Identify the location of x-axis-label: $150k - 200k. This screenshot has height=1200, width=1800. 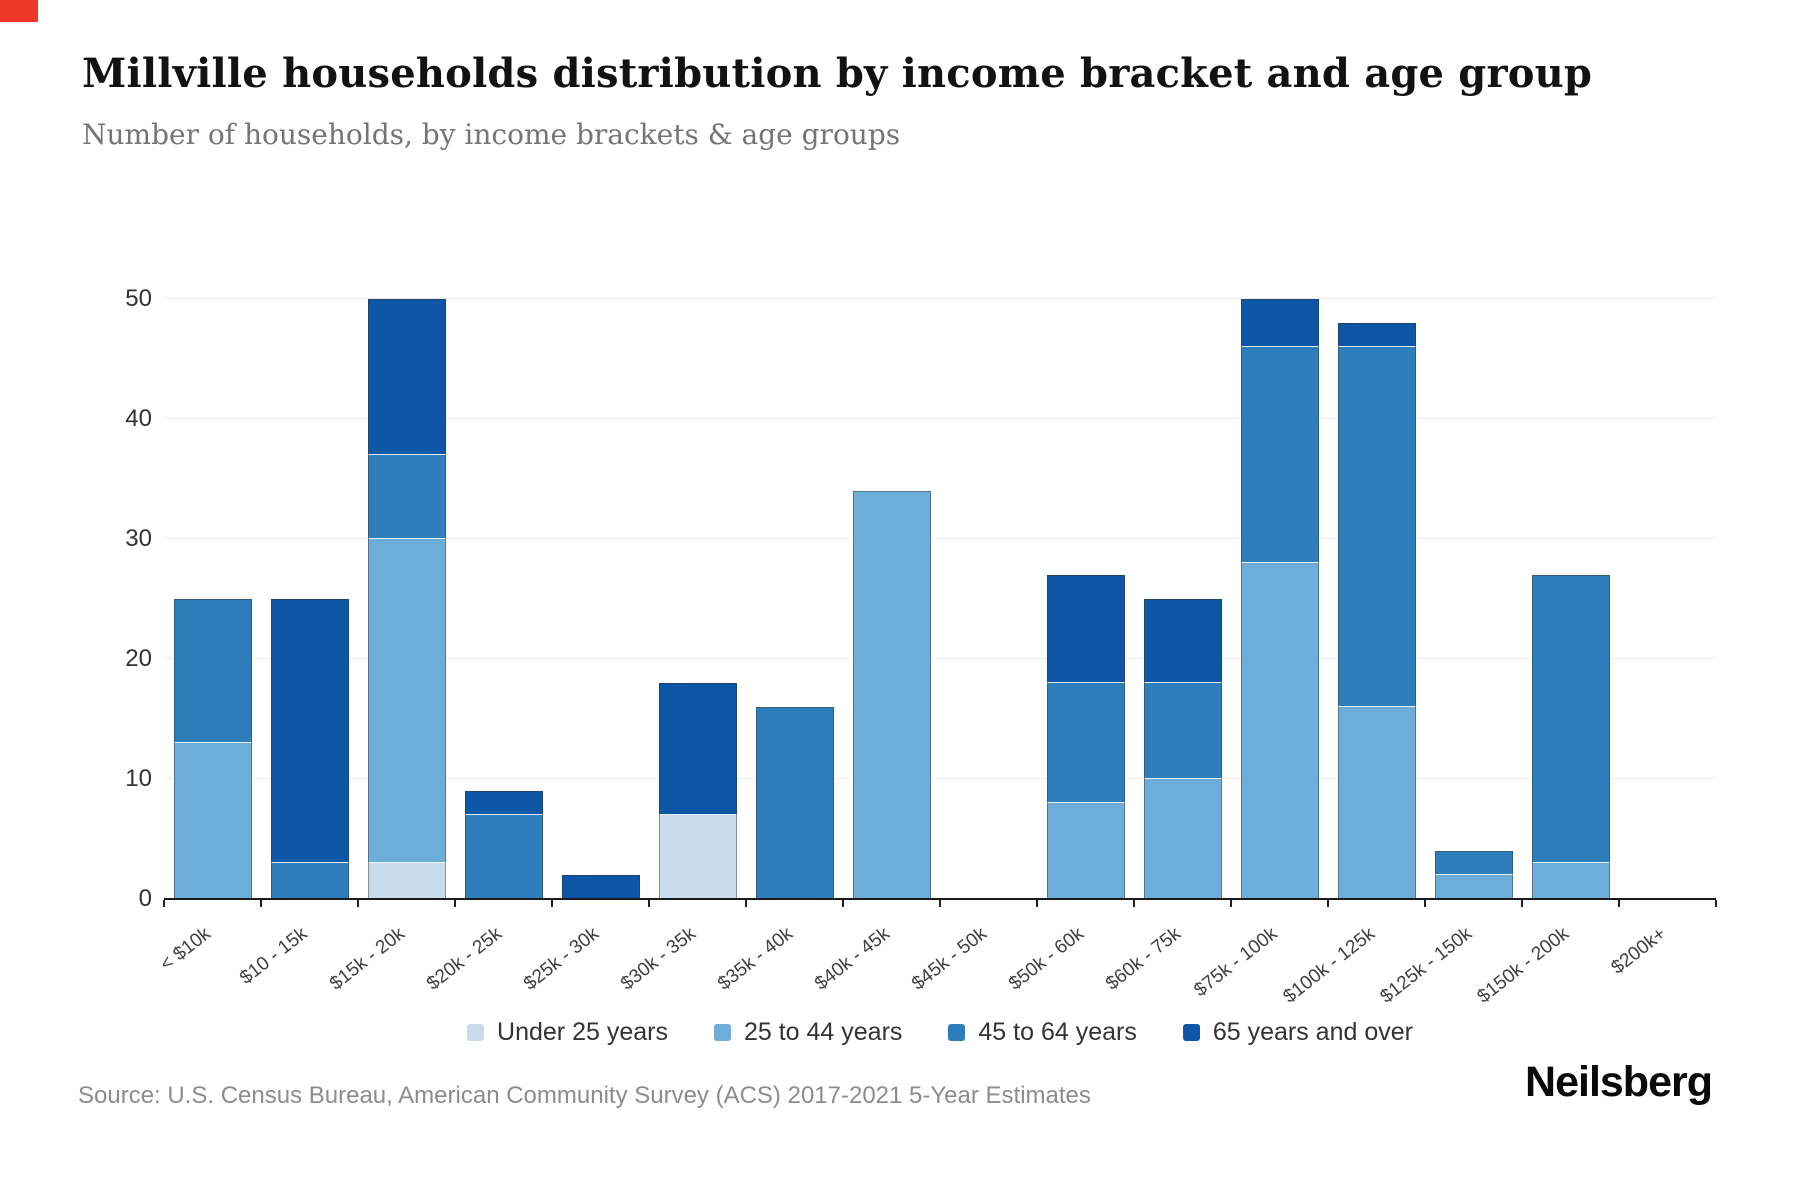
(1523, 965).